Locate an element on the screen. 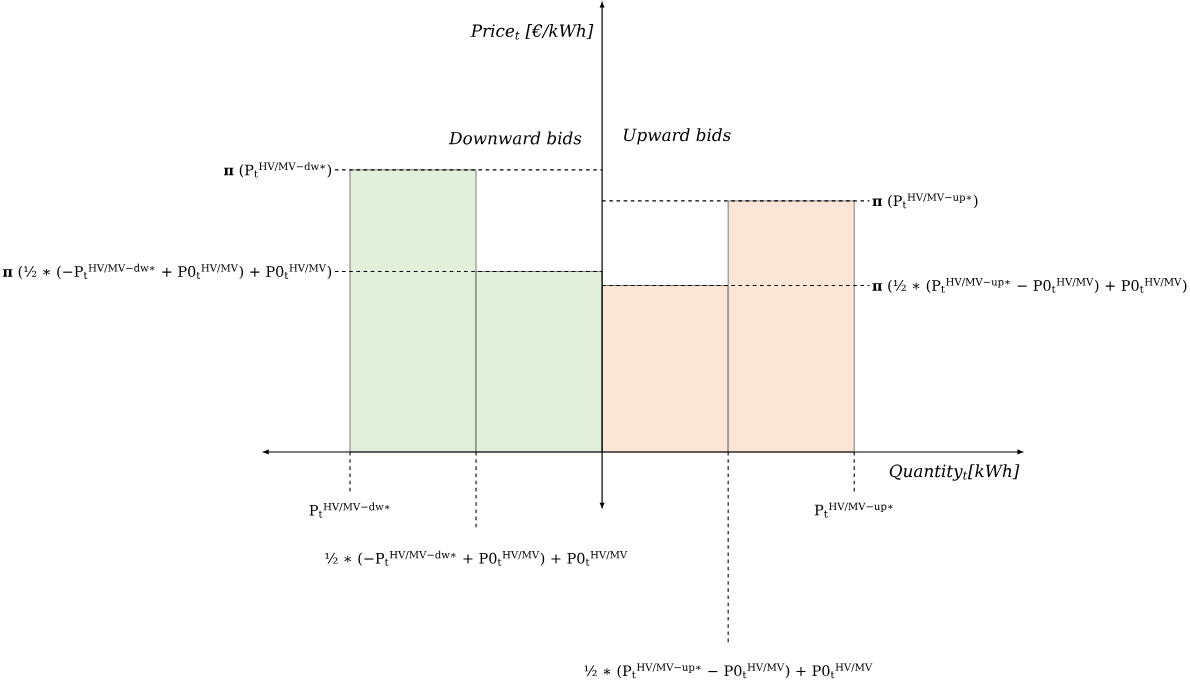  ref-line-label: π (P$_{t}$$^{HV/MV−up∗}$) is located at coordinates (925, 201).